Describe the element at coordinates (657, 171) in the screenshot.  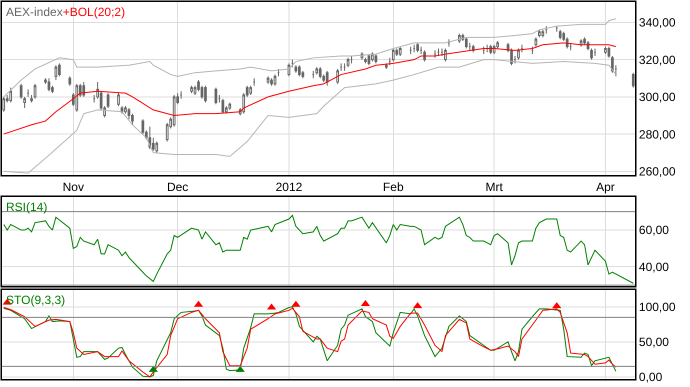
I see `y-tick-label: 260,00` at that location.